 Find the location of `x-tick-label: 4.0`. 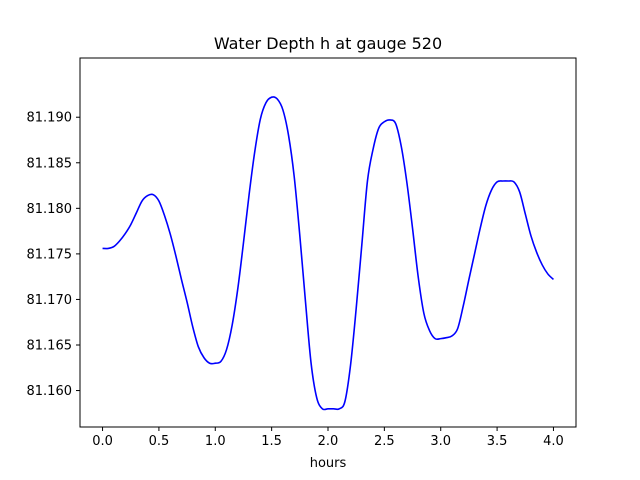

x-tick-label: 4.0 is located at coordinates (553, 441).